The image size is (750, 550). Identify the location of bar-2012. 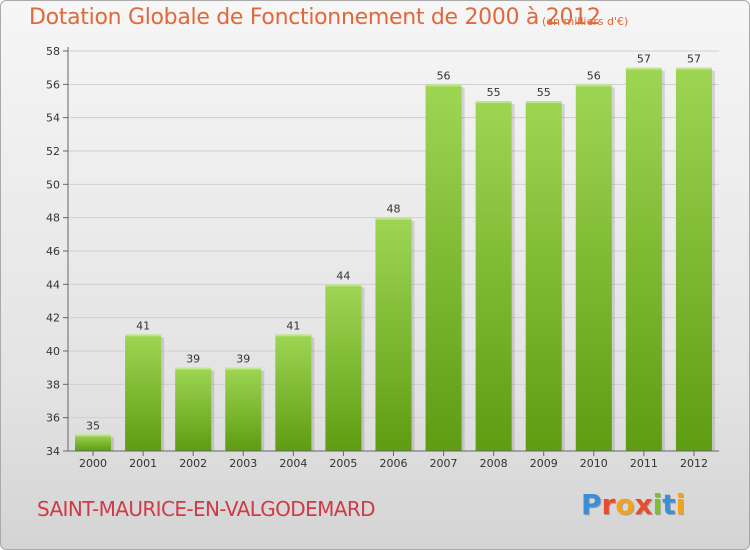
(693, 259).